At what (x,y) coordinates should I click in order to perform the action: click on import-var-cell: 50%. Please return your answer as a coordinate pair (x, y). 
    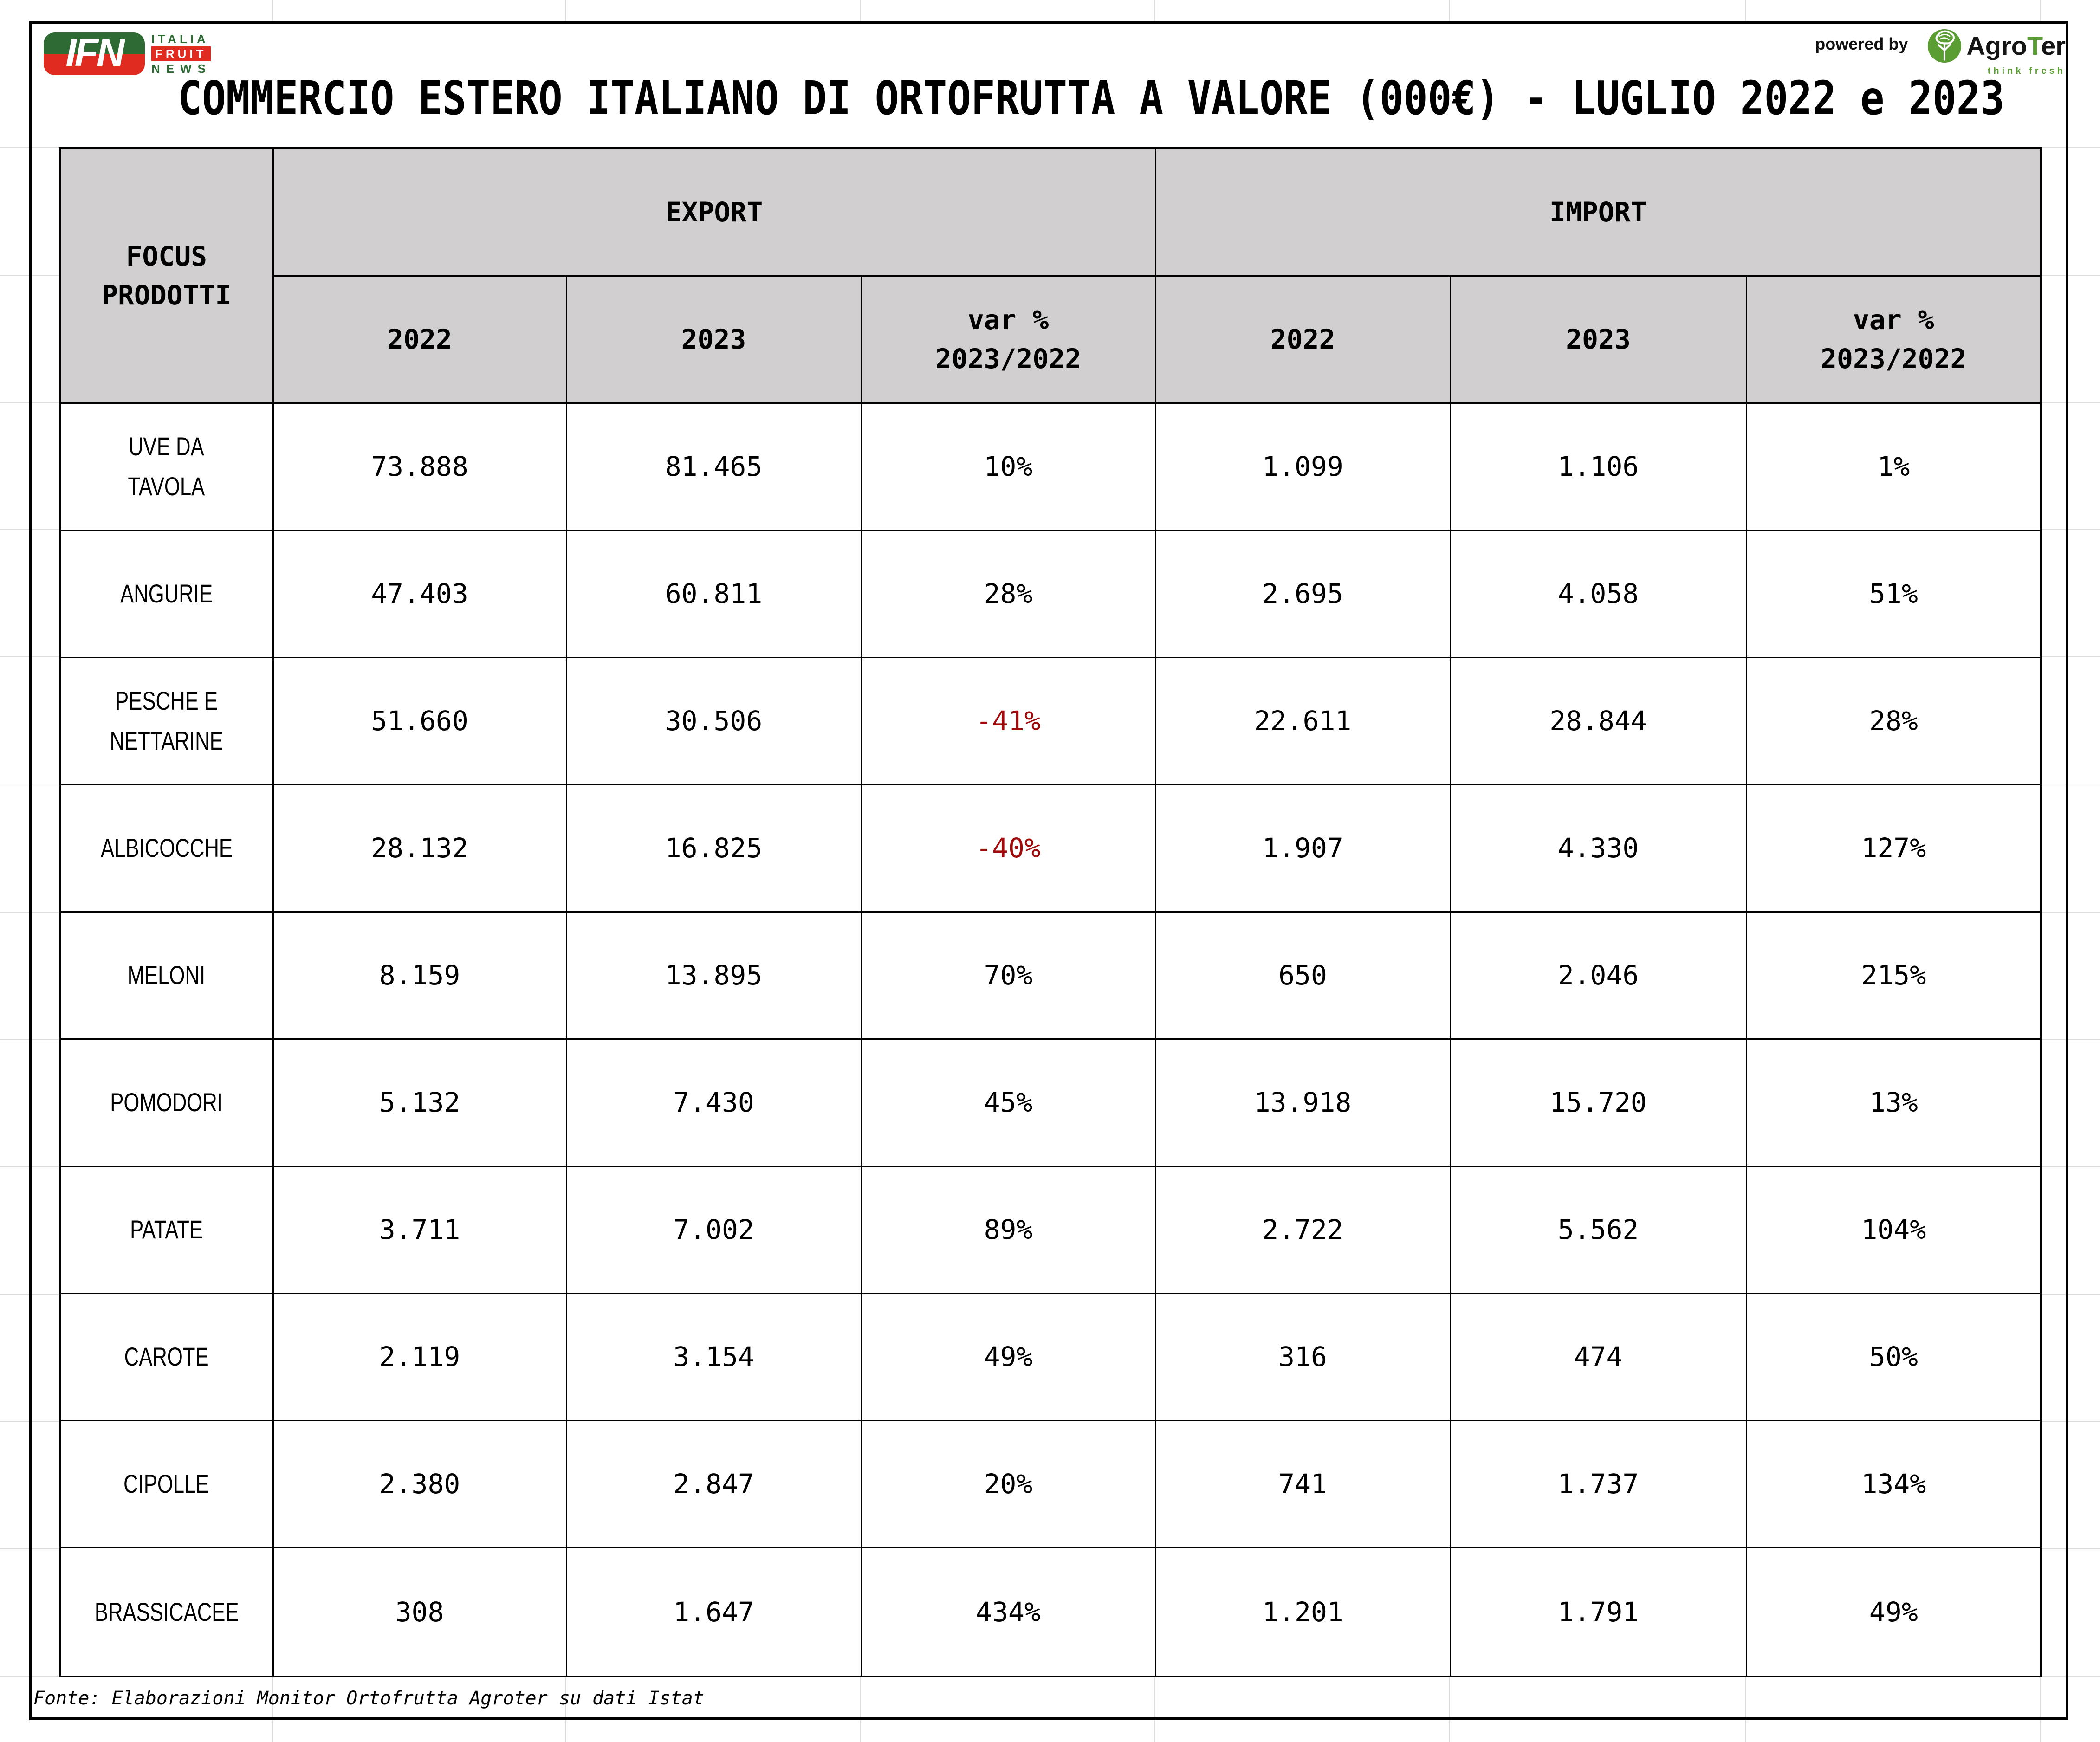
    Looking at the image, I should click on (1894, 1356).